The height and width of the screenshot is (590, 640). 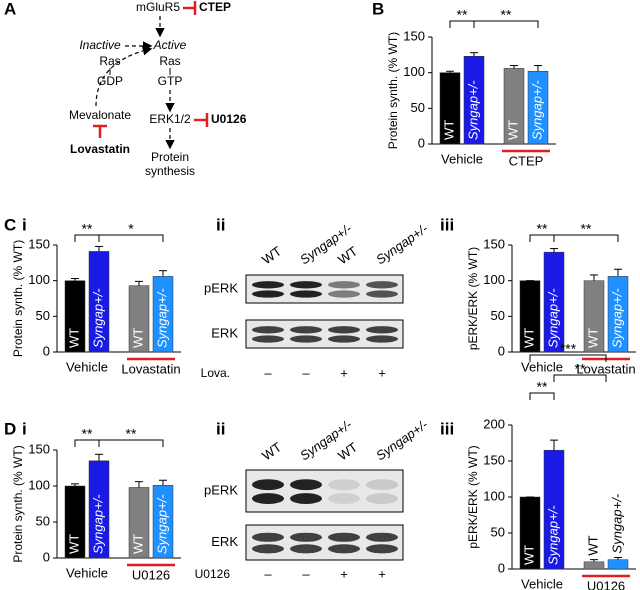 I want to click on drug: Lovastatin, so click(x=100, y=149).